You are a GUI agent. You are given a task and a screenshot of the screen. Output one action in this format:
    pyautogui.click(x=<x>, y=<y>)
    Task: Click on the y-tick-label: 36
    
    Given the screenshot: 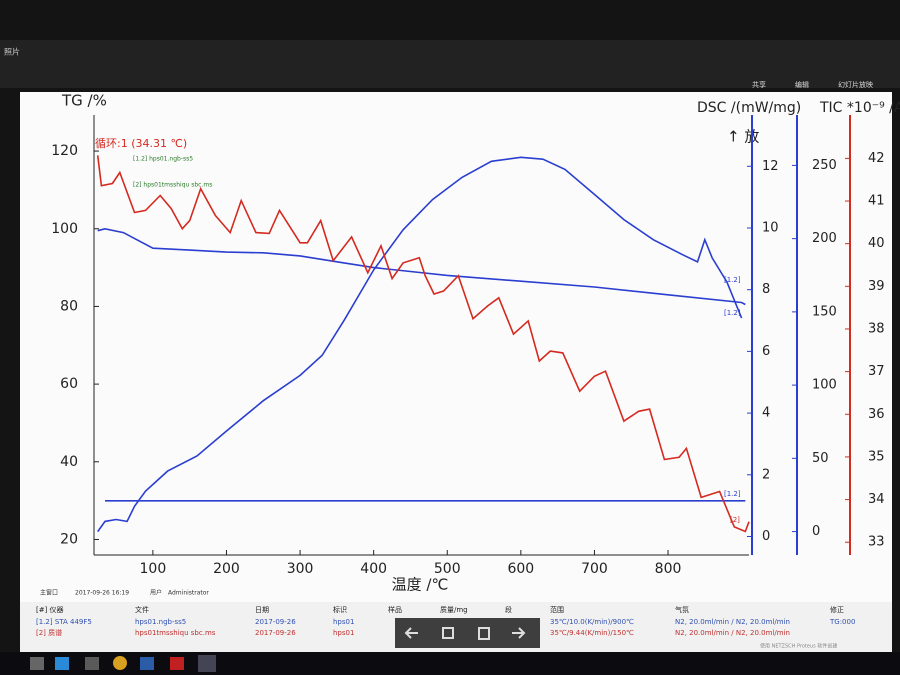 What is the action you would take?
    pyautogui.click(x=876, y=414)
    